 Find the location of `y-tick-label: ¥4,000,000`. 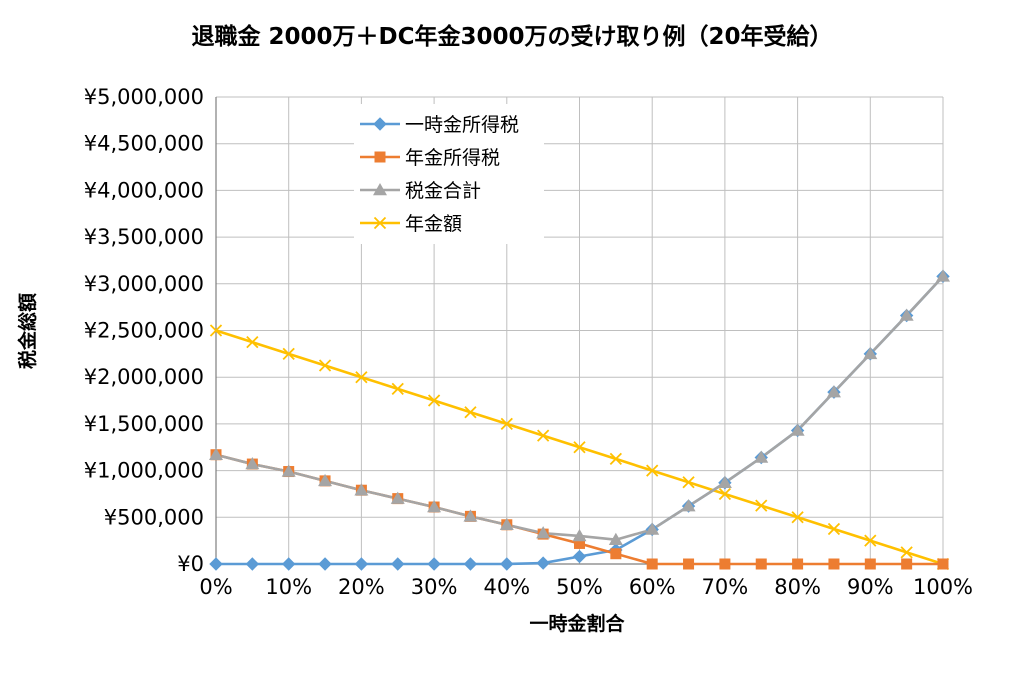

y-tick-label: ¥4,000,000 is located at coordinates (144, 190).